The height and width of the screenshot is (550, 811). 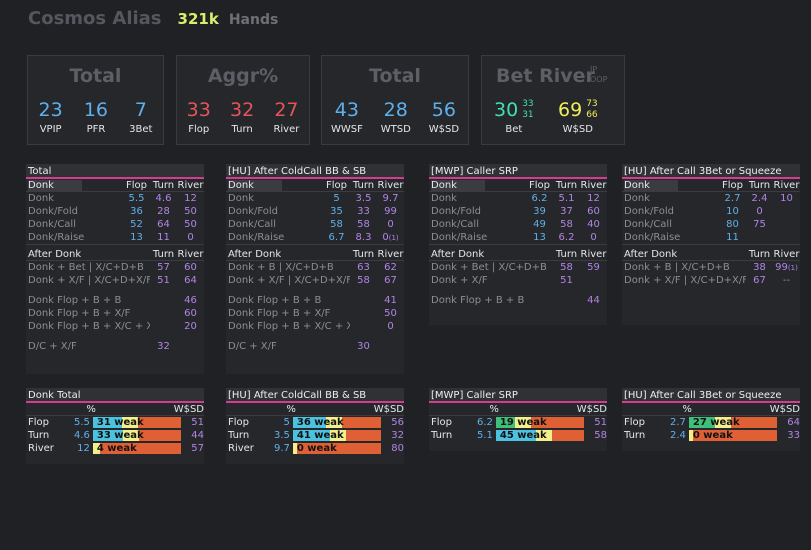 I want to click on stat-row: Donk/Call 49 58 40, so click(x=518, y=224).